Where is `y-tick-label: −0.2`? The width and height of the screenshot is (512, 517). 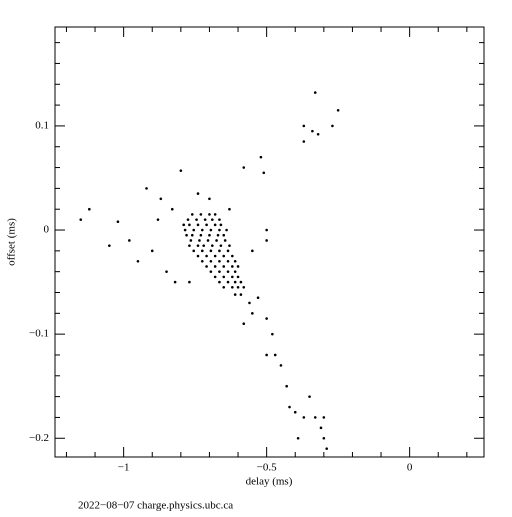 y-tick-label: −0.2 is located at coordinates (39, 438).